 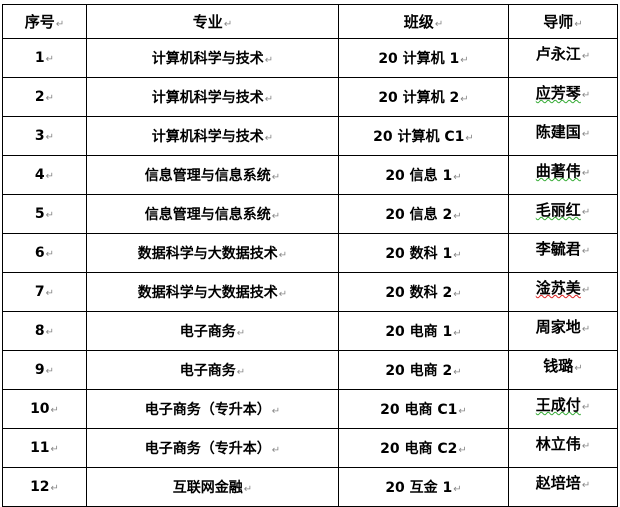 I want to click on table-row: 4↵ 信息管理与信息系统↵ 20 信息 1↵ 曲著伟↵, so click(x=310, y=175).